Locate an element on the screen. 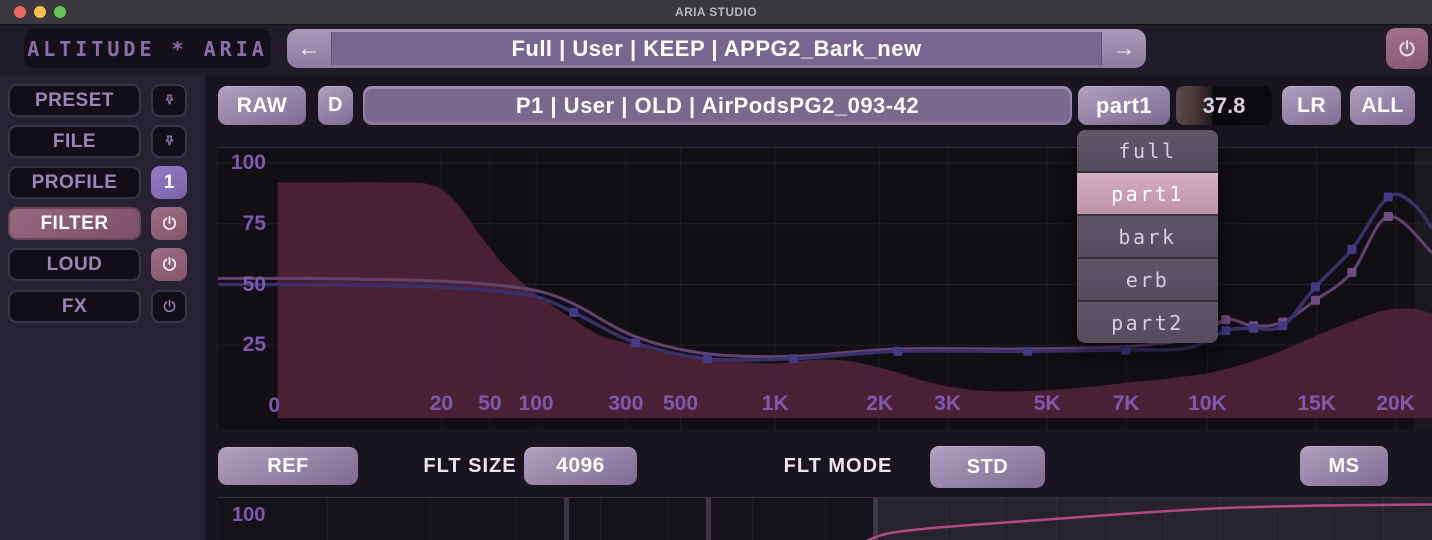  sidebar-item-file: FILE is located at coordinates (74, 141).